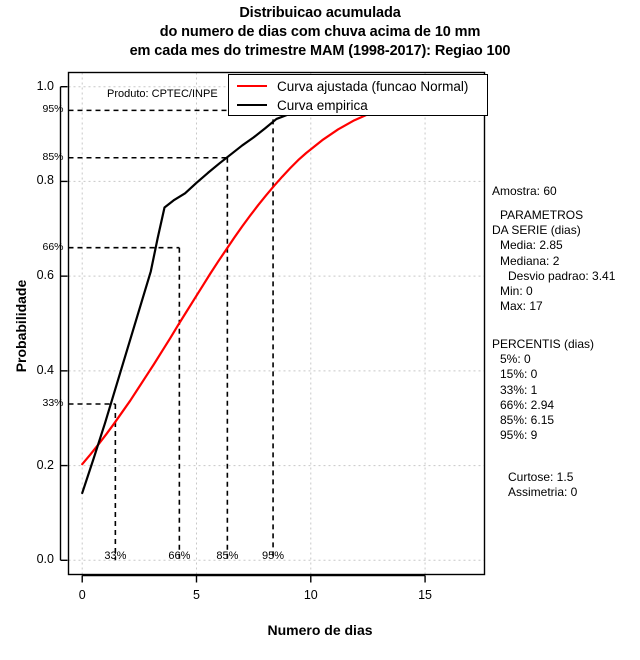  I want to click on legend-swatch-fitted, so click(252, 86).